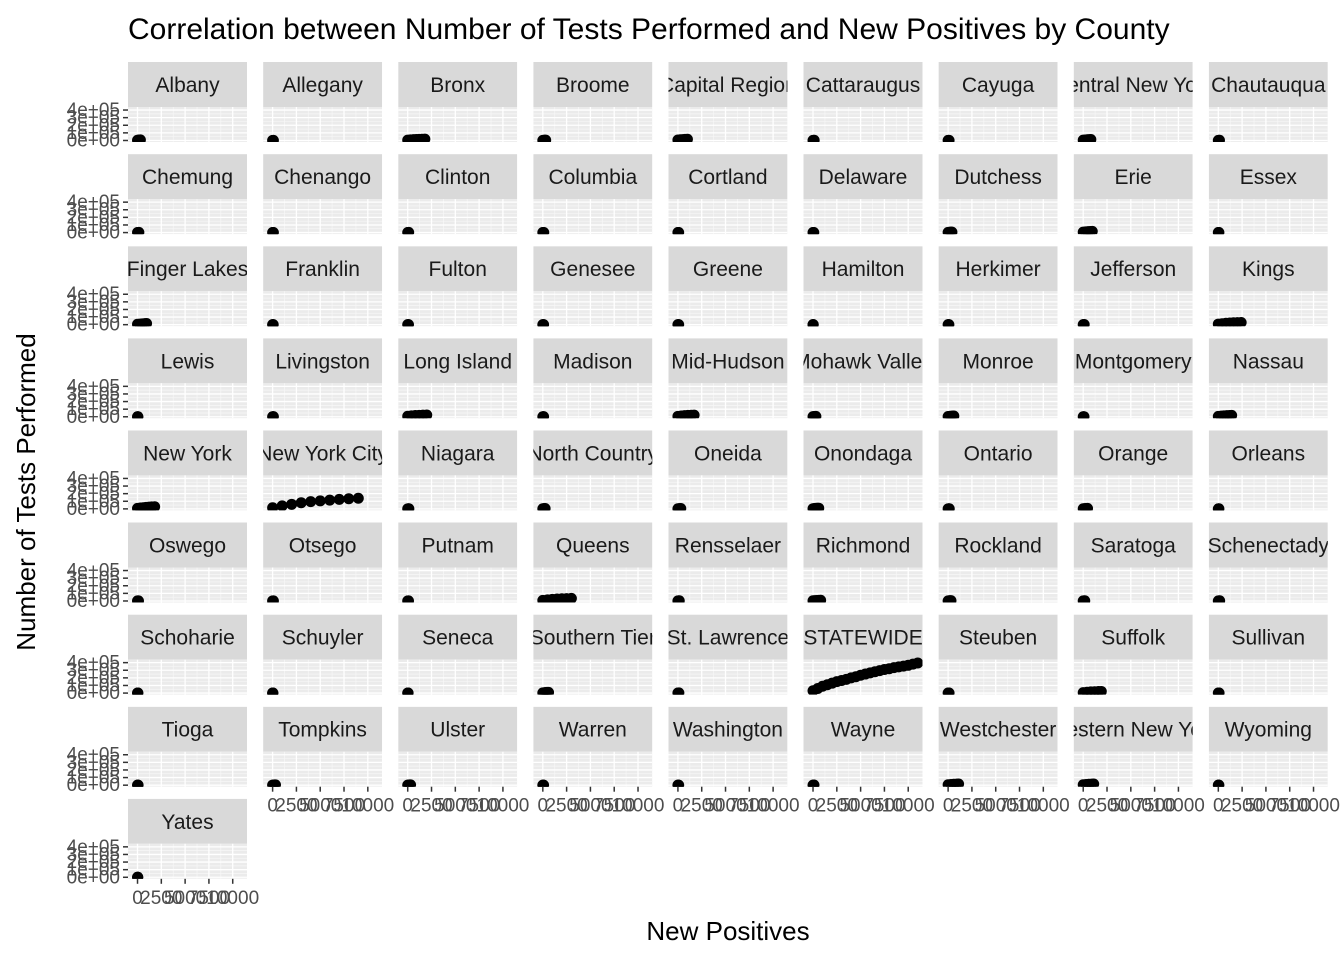 This screenshot has height=965, width=1344. Describe the element at coordinates (1268, 654) in the screenshot. I see `facet-panel: Sullivan` at that location.